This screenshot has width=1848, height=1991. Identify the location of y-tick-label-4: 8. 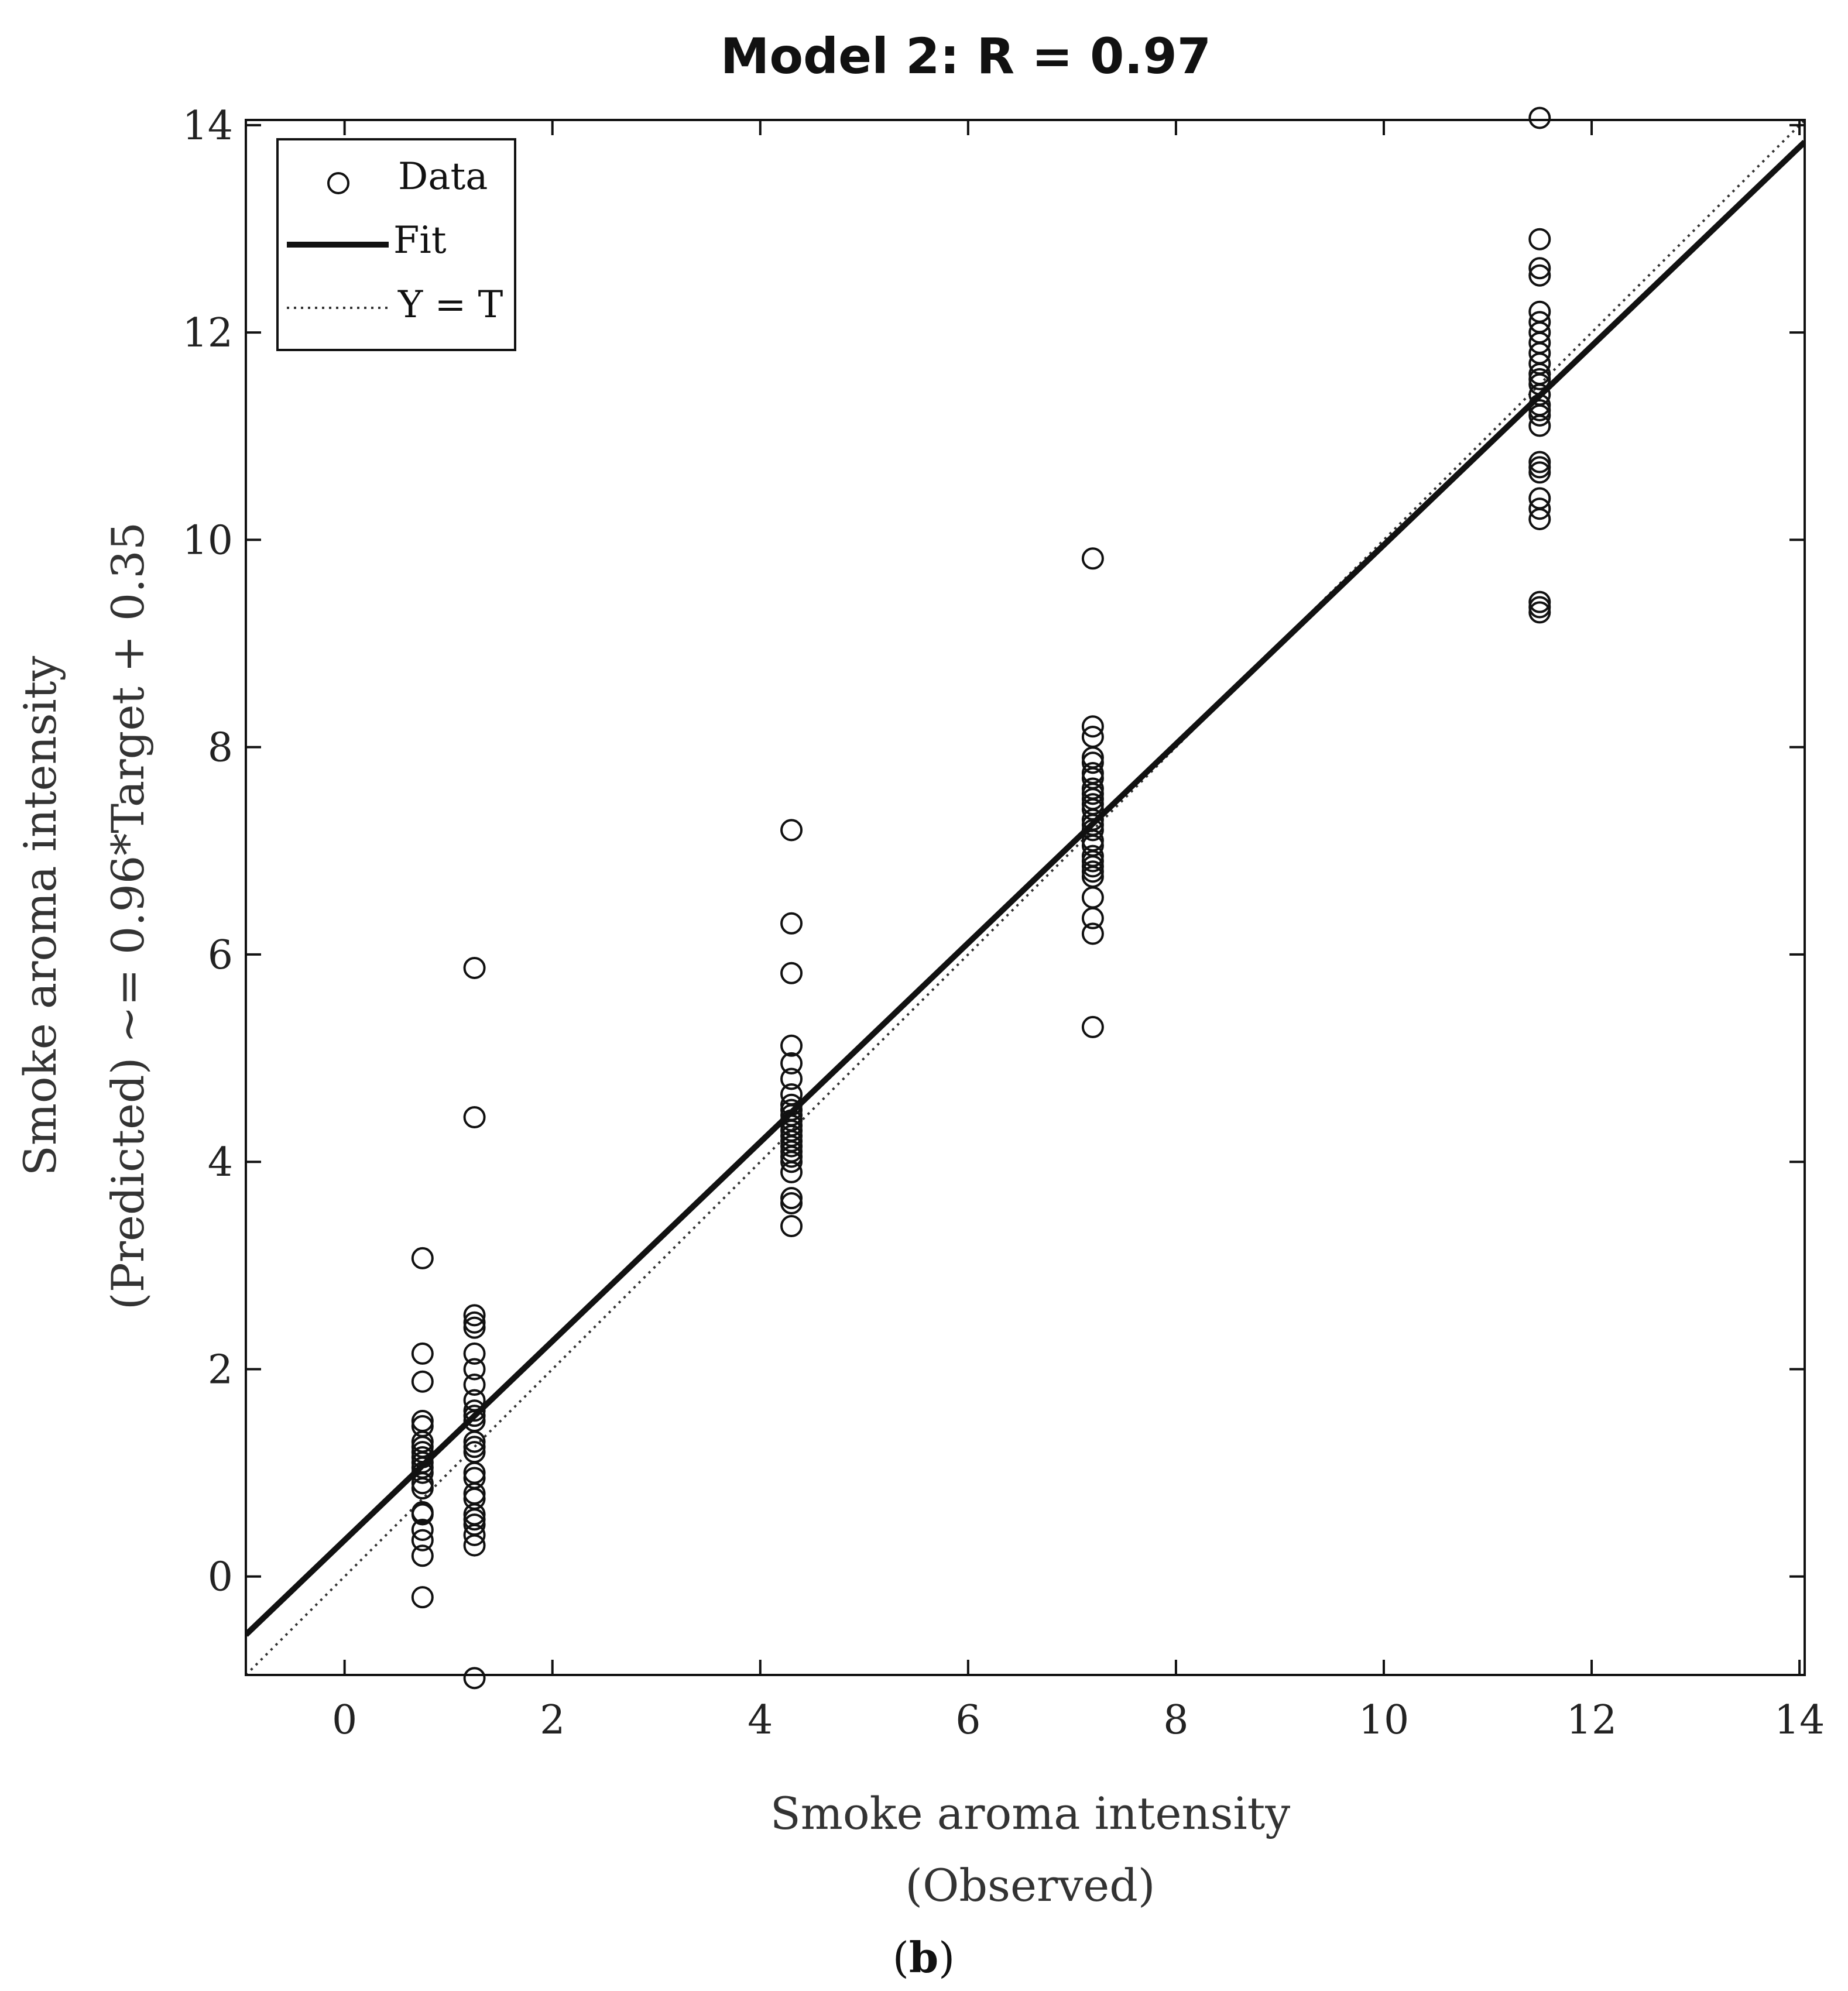
(220, 748).